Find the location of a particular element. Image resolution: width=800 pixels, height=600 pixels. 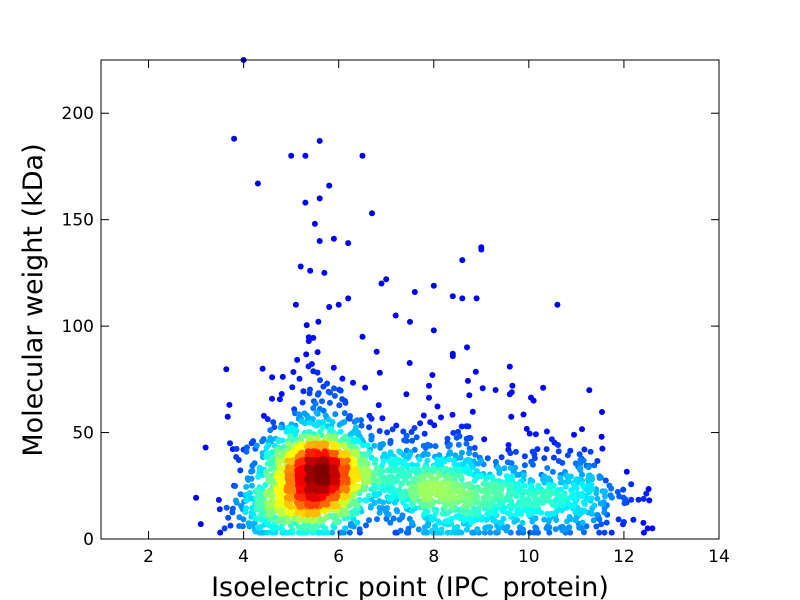

x-tick-labels: 2 4 6 8 10 12 14 is located at coordinates (436, 557).